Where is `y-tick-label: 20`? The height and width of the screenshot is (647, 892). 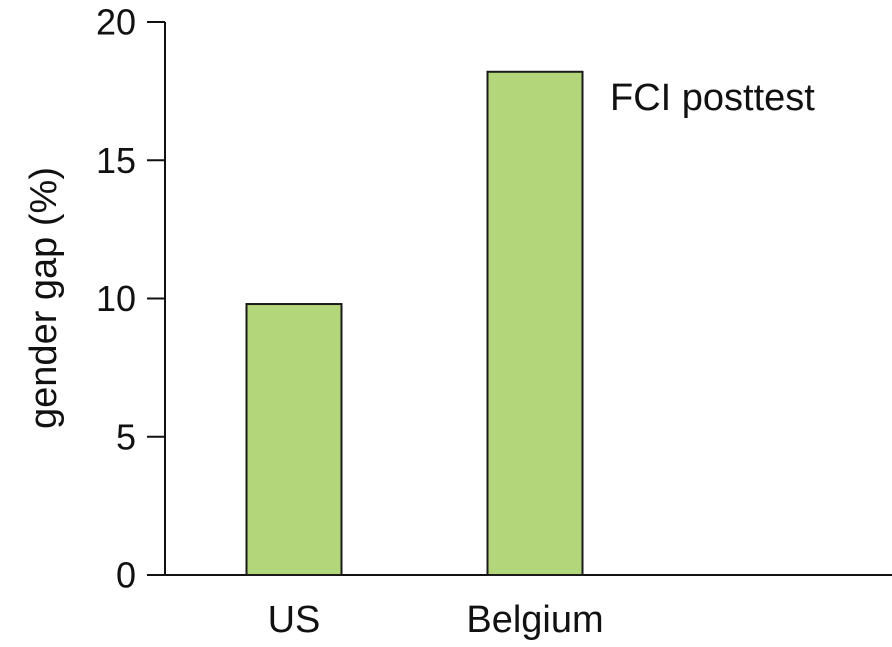 y-tick-label: 20 is located at coordinates (116, 22).